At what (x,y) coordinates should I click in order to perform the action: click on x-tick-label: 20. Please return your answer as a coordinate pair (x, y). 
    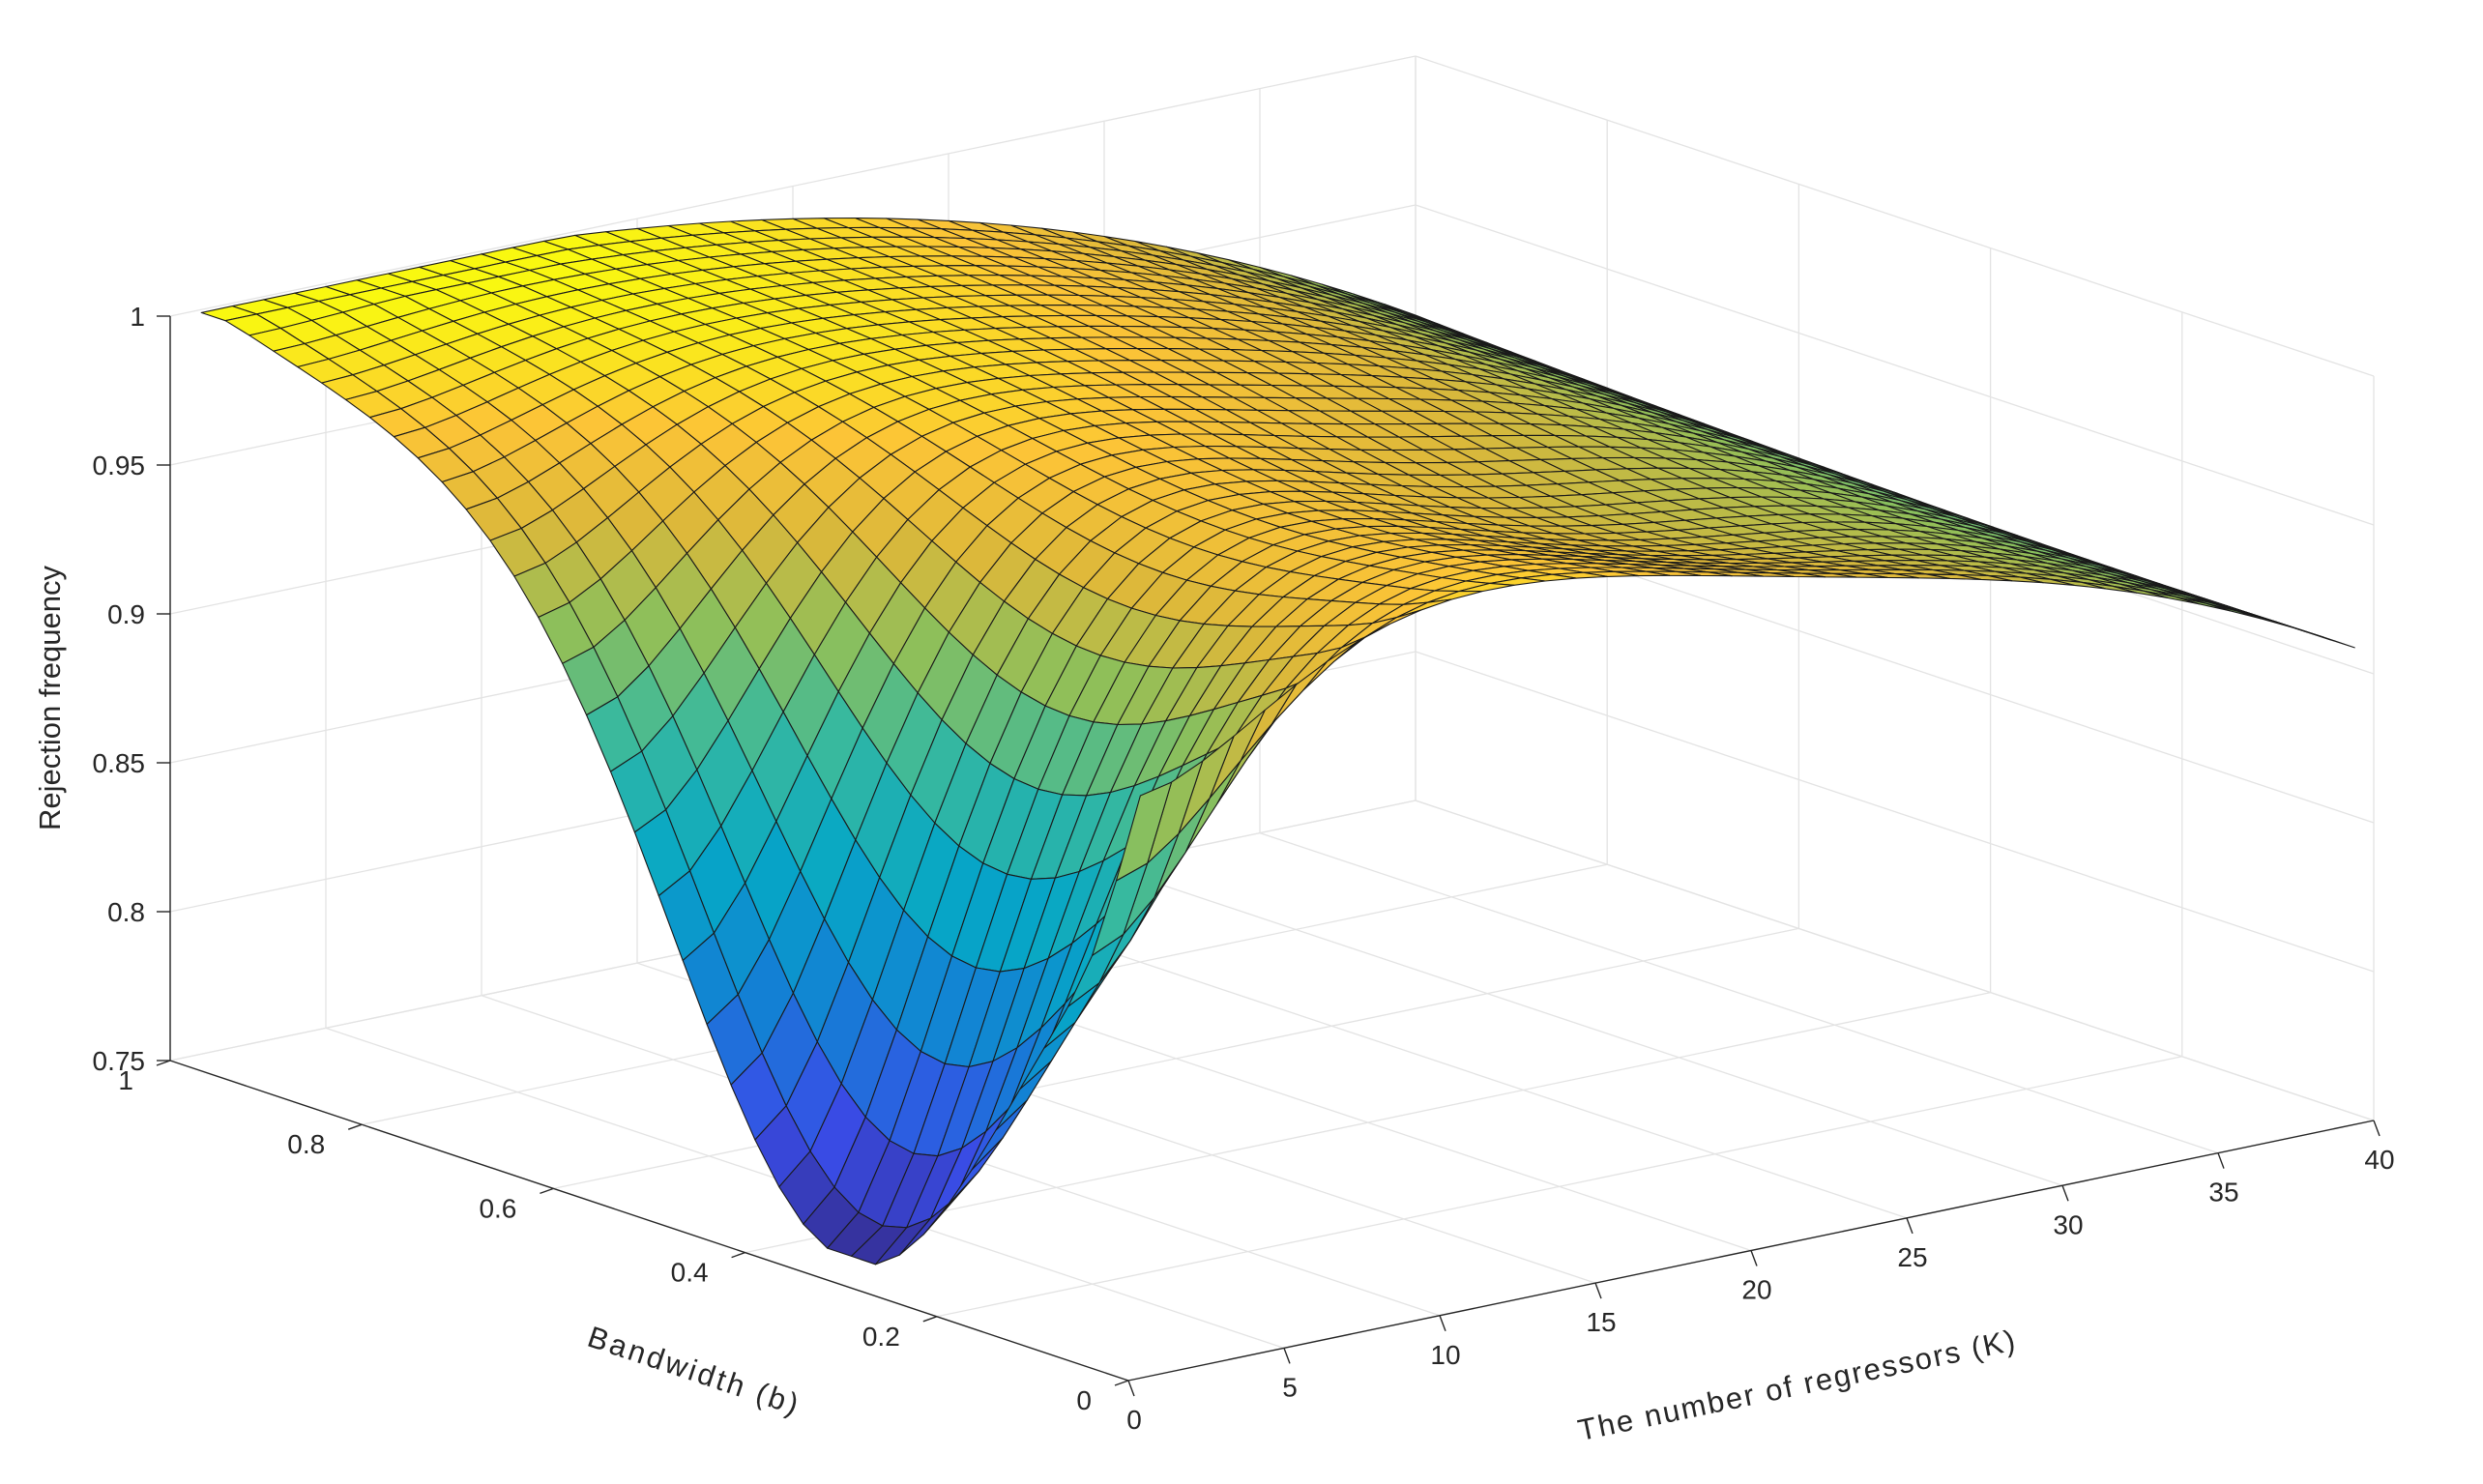
    Looking at the image, I should click on (1756, 1290).